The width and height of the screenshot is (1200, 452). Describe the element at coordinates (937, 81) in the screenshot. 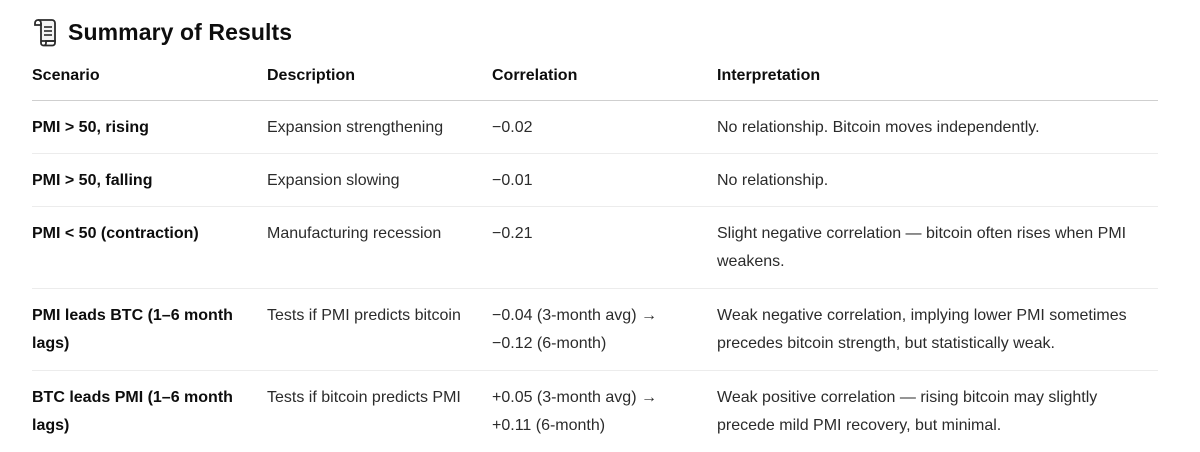

I see `column-header-interpretation: Interpretation` at that location.